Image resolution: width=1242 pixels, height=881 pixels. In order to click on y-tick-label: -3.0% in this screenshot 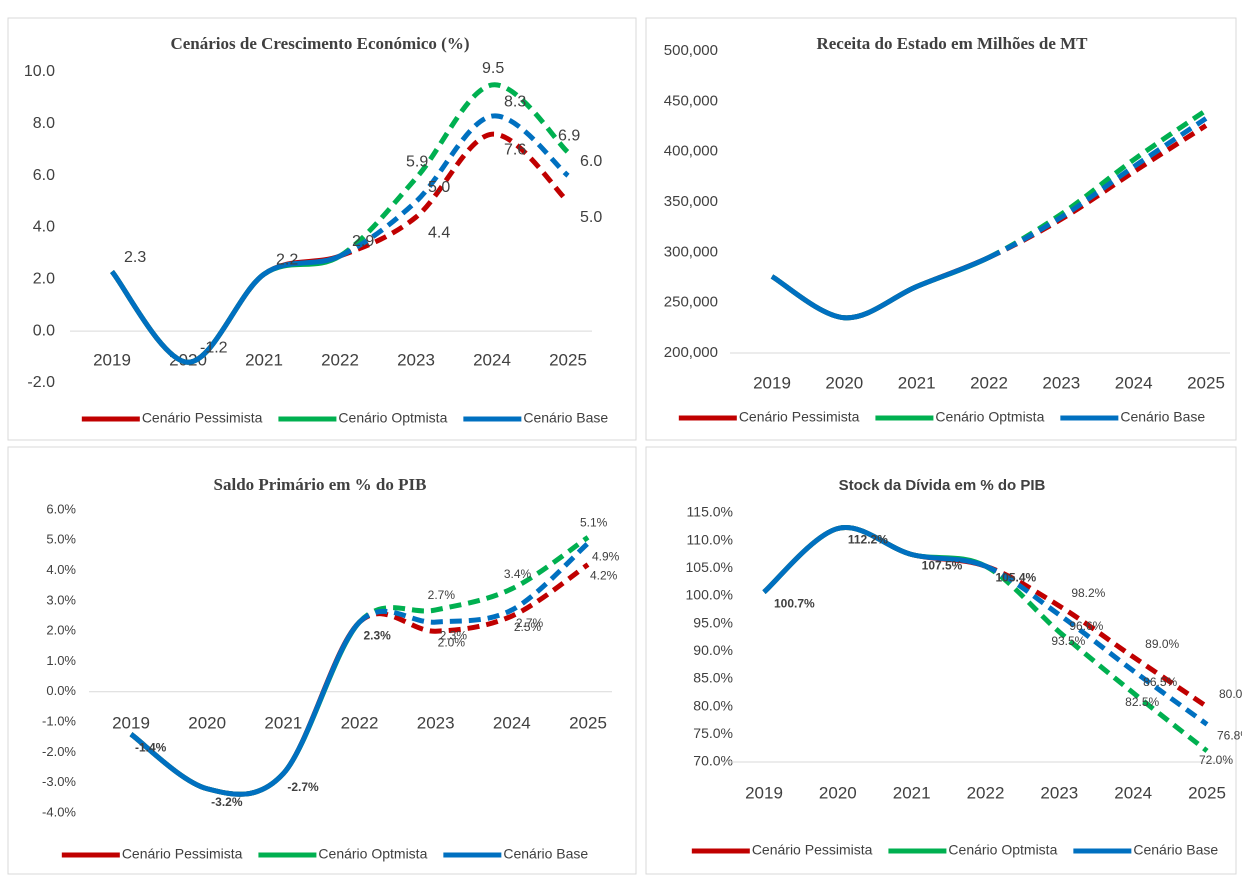, I will do `click(59, 781)`.